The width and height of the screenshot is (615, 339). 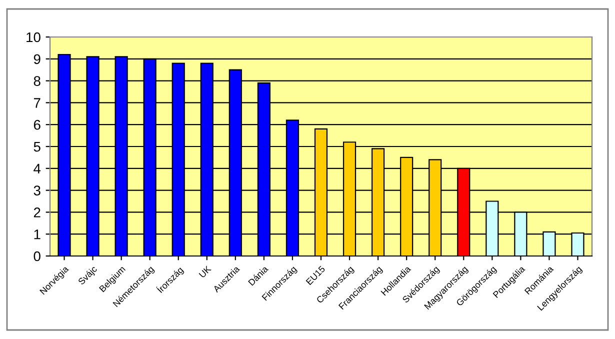 I want to click on y-tick-label: 2, so click(x=37, y=213).